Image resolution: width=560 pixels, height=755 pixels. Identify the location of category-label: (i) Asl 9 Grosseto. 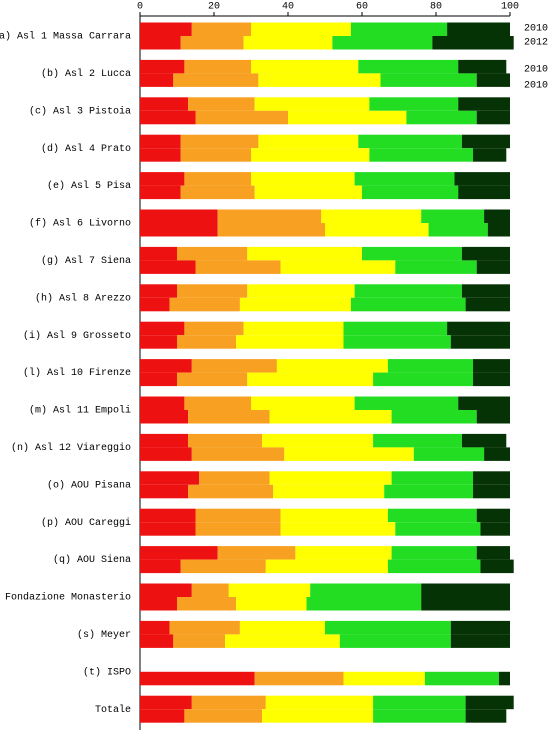
(77, 336).